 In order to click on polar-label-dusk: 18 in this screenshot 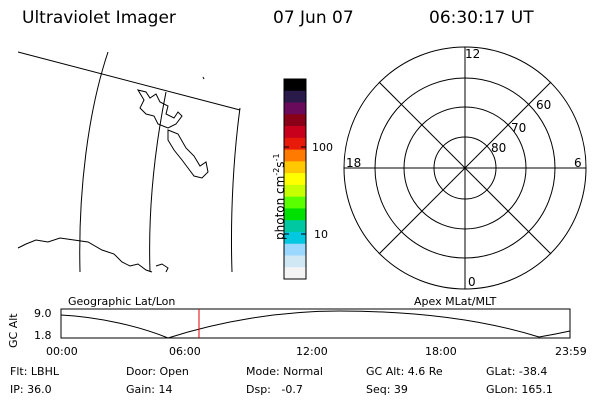, I will do `click(354, 163)`.